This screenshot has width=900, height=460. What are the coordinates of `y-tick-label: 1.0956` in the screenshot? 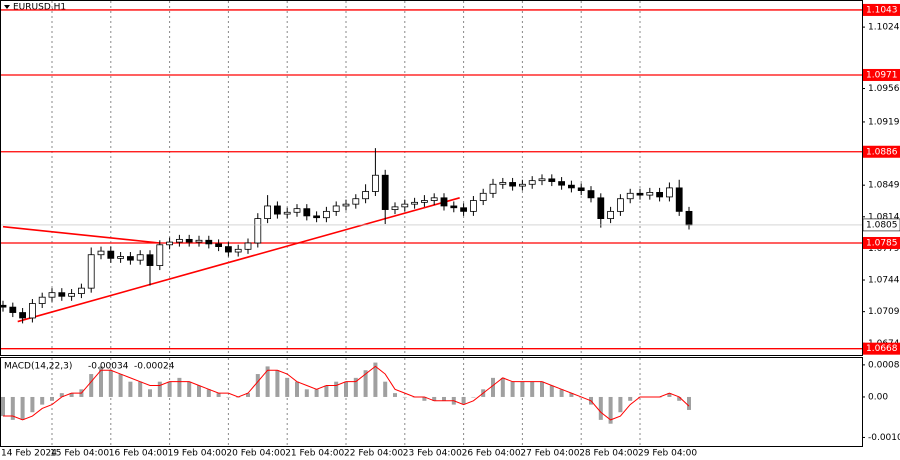 It's located at (884, 89).